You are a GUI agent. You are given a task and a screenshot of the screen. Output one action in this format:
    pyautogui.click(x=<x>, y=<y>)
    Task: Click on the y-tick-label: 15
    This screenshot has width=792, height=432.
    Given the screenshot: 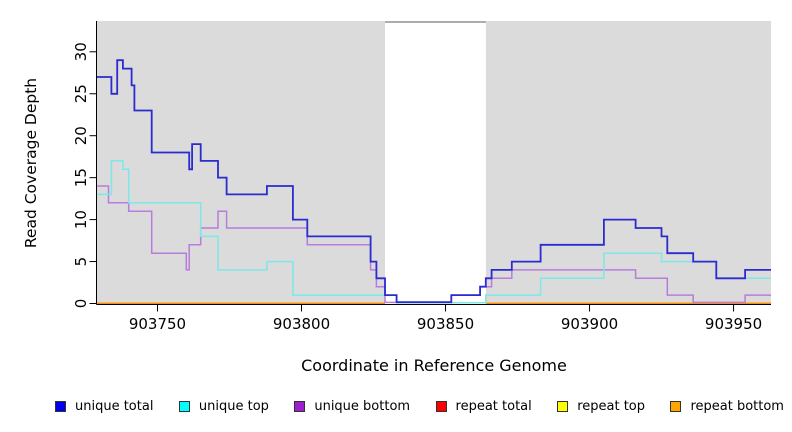 What is the action you would take?
    pyautogui.click(x=81, y=177)
    